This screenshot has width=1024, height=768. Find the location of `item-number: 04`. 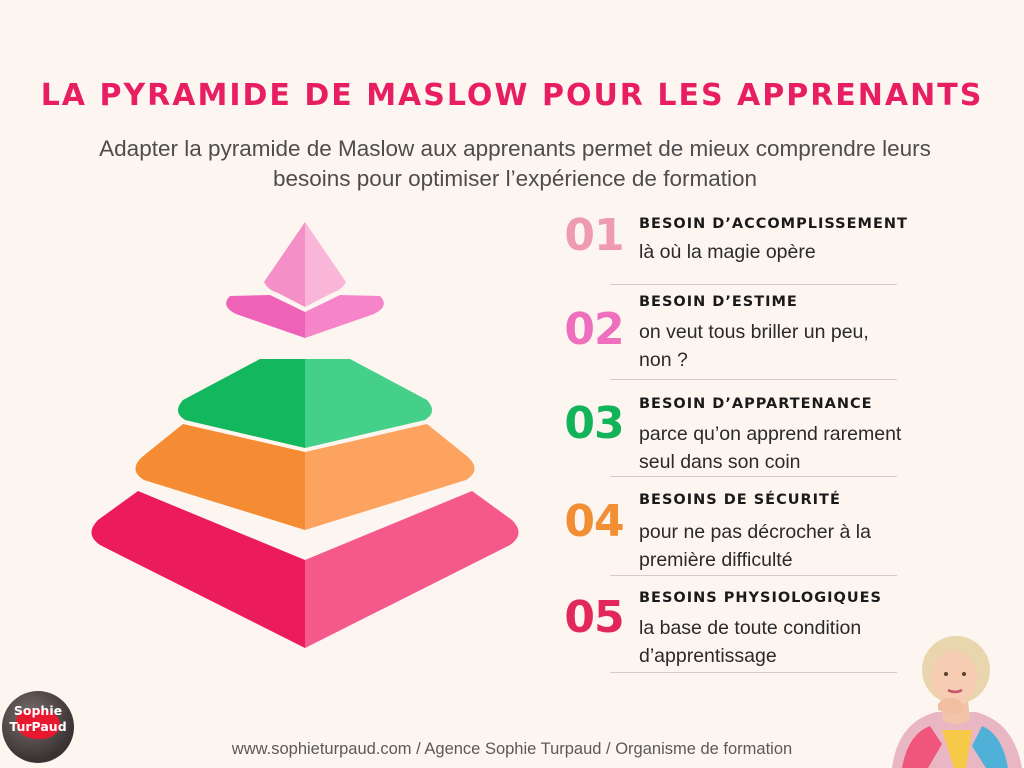

item-number: 04 is located at coordinates (594, 521).